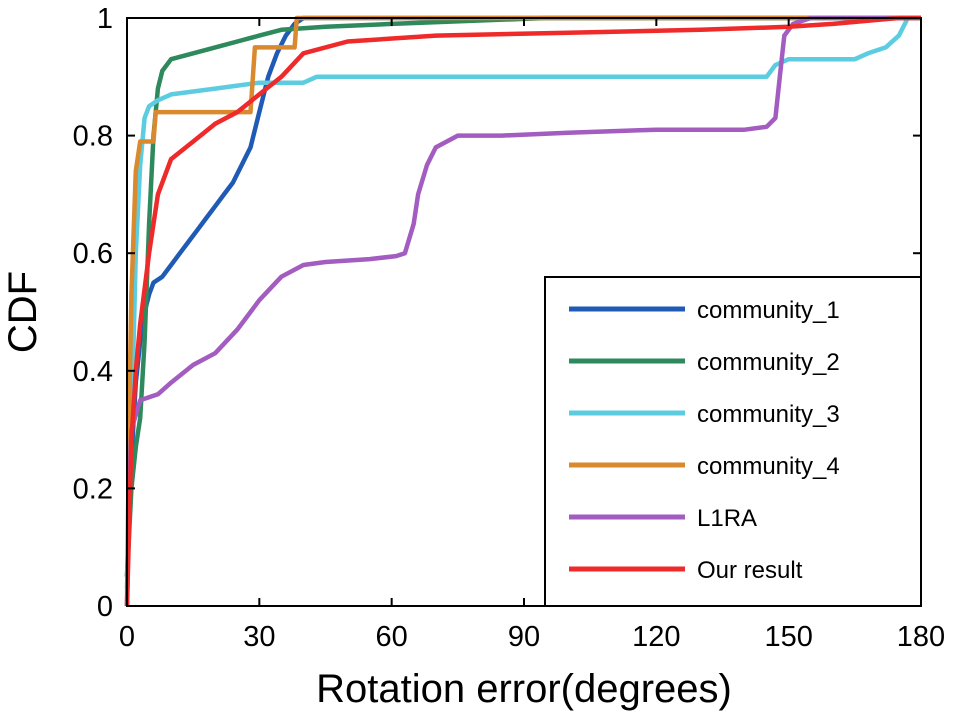 Image resolution: width=959 pixels, height=713 pixels. What do you see at coordinates (921, 637) in the screenshot?
I see `x-tick-label: 180` at bounding box center [921, 637].